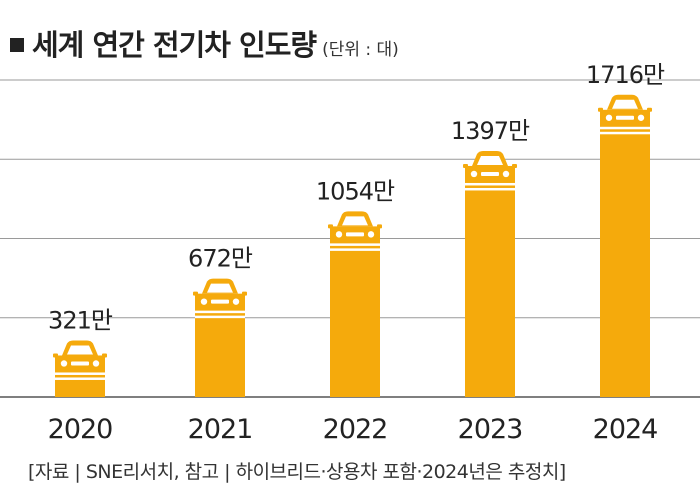 Image resolution: width=700 pixels, height=503 pixels. I want to click on bar-2022, so click(355, 311).